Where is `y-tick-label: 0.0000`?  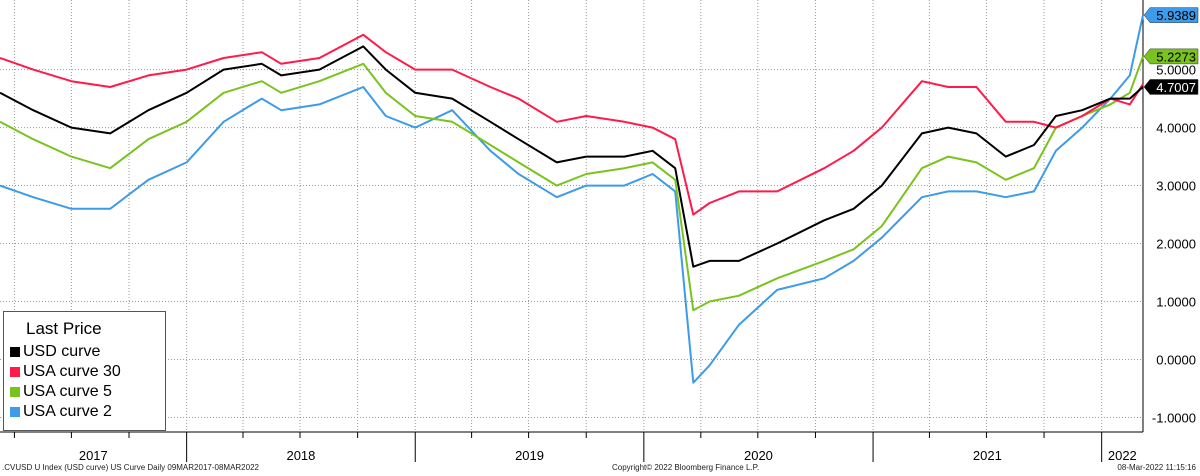 y-tick-label: 0.0000 is located at coordinates (1176, 360).